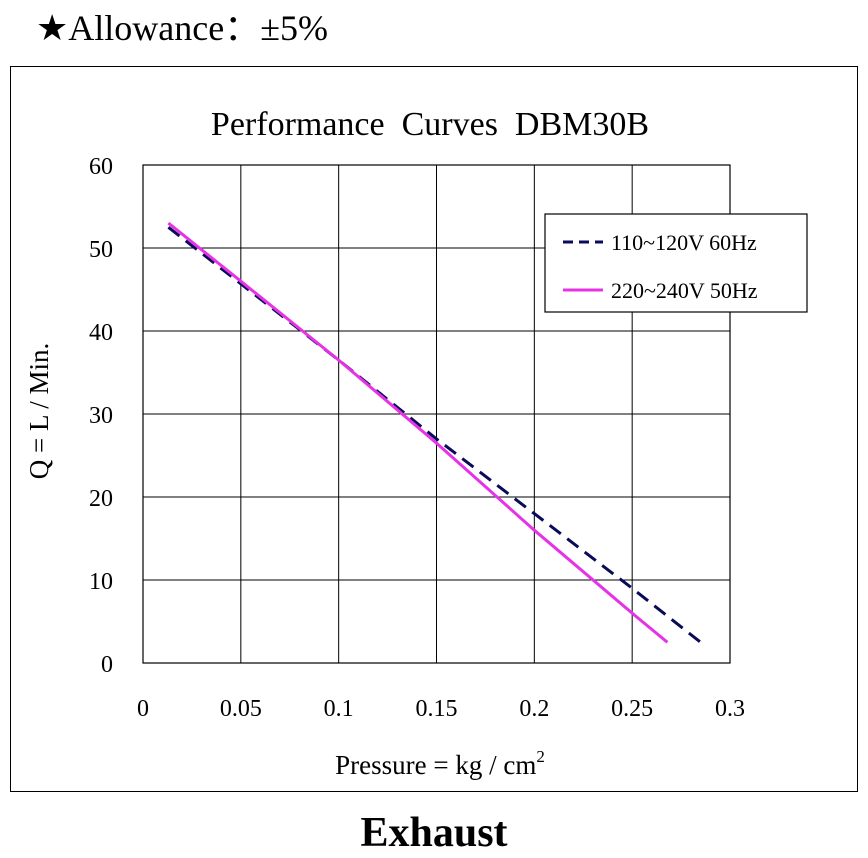 The height and width of the screenshot is (858, 868). Describe the element at coordinates (684, 242) in the screenshot. I see `legend-label: 110~120V 60Hz` at that location.